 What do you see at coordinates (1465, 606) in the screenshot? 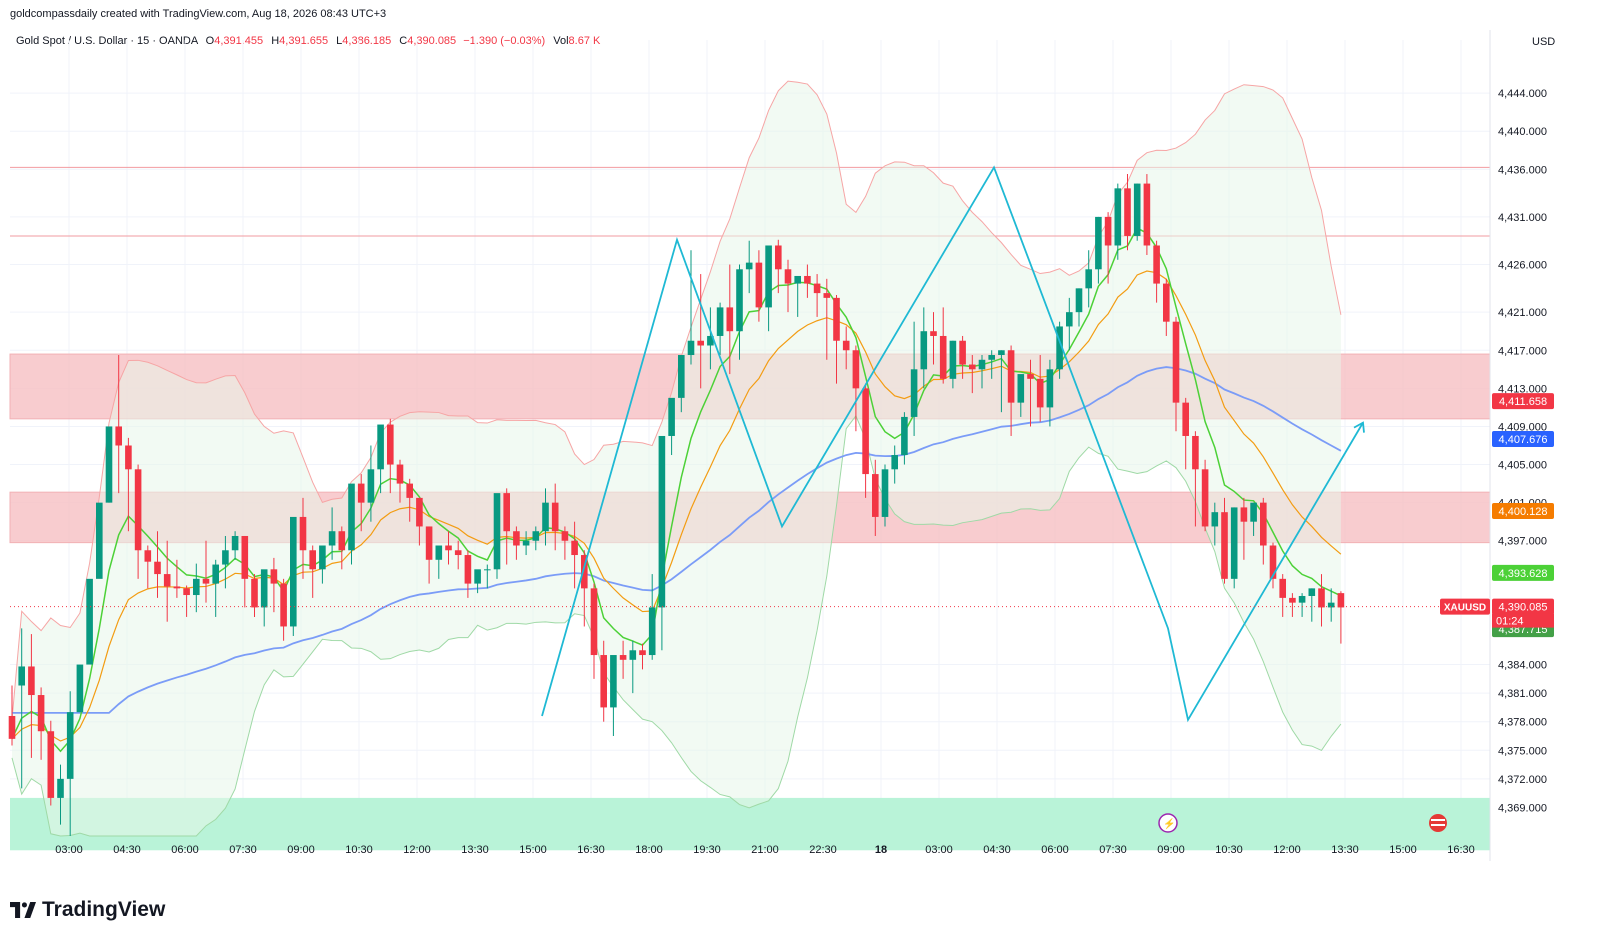
I see `symbol-tag` at bounding box center [1465, 606].